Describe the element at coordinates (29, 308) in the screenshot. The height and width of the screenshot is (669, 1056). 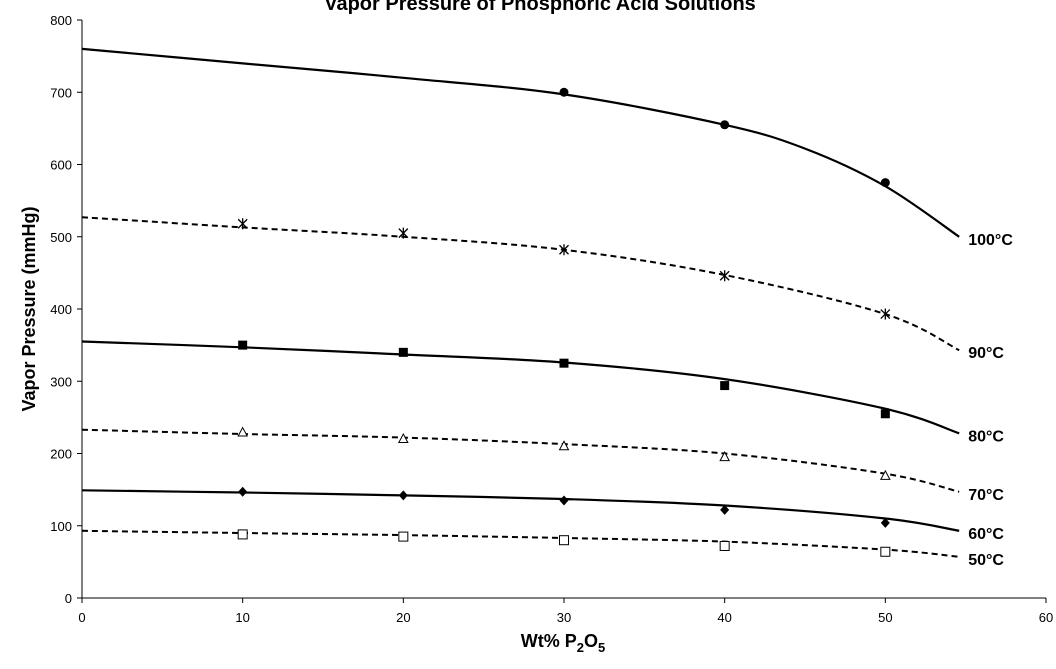
I see `y-axis-title: Vapor Pressure (mmHg)` at that location.